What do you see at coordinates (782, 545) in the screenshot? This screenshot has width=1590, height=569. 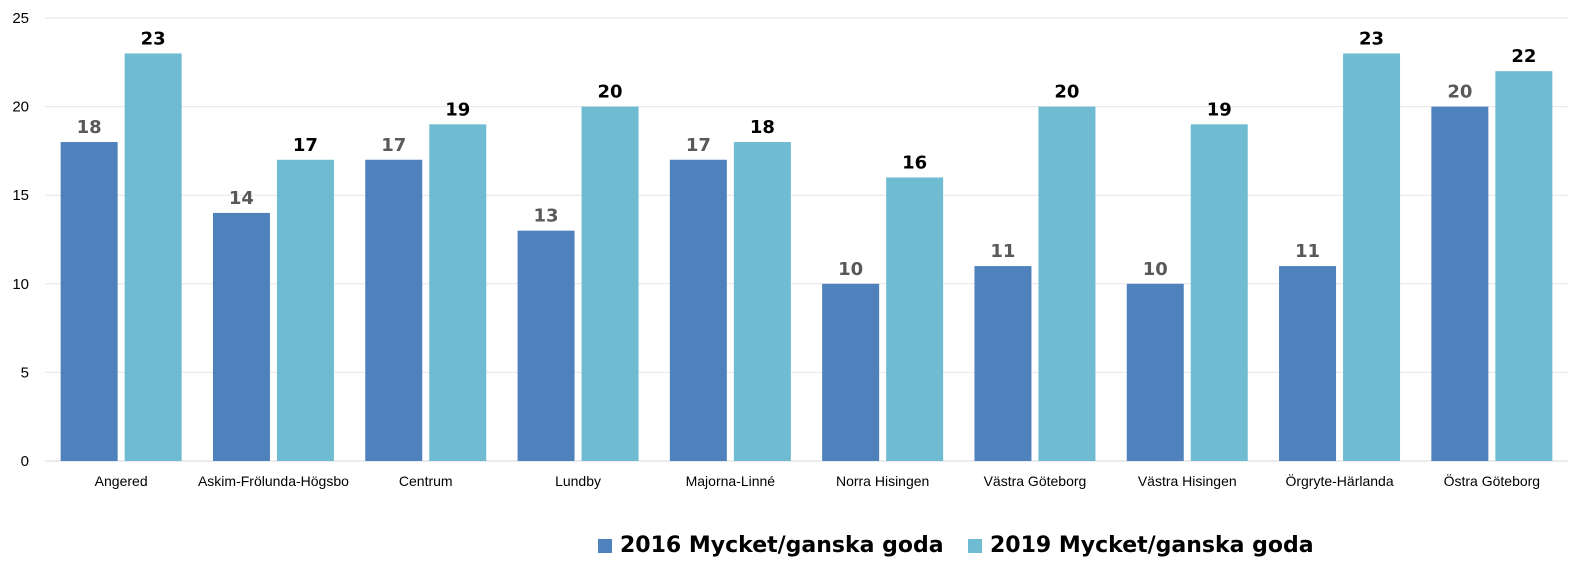 I see `legend-label-2016: 2016 Mycket/ganska goda` at bounding box center [782, 545].